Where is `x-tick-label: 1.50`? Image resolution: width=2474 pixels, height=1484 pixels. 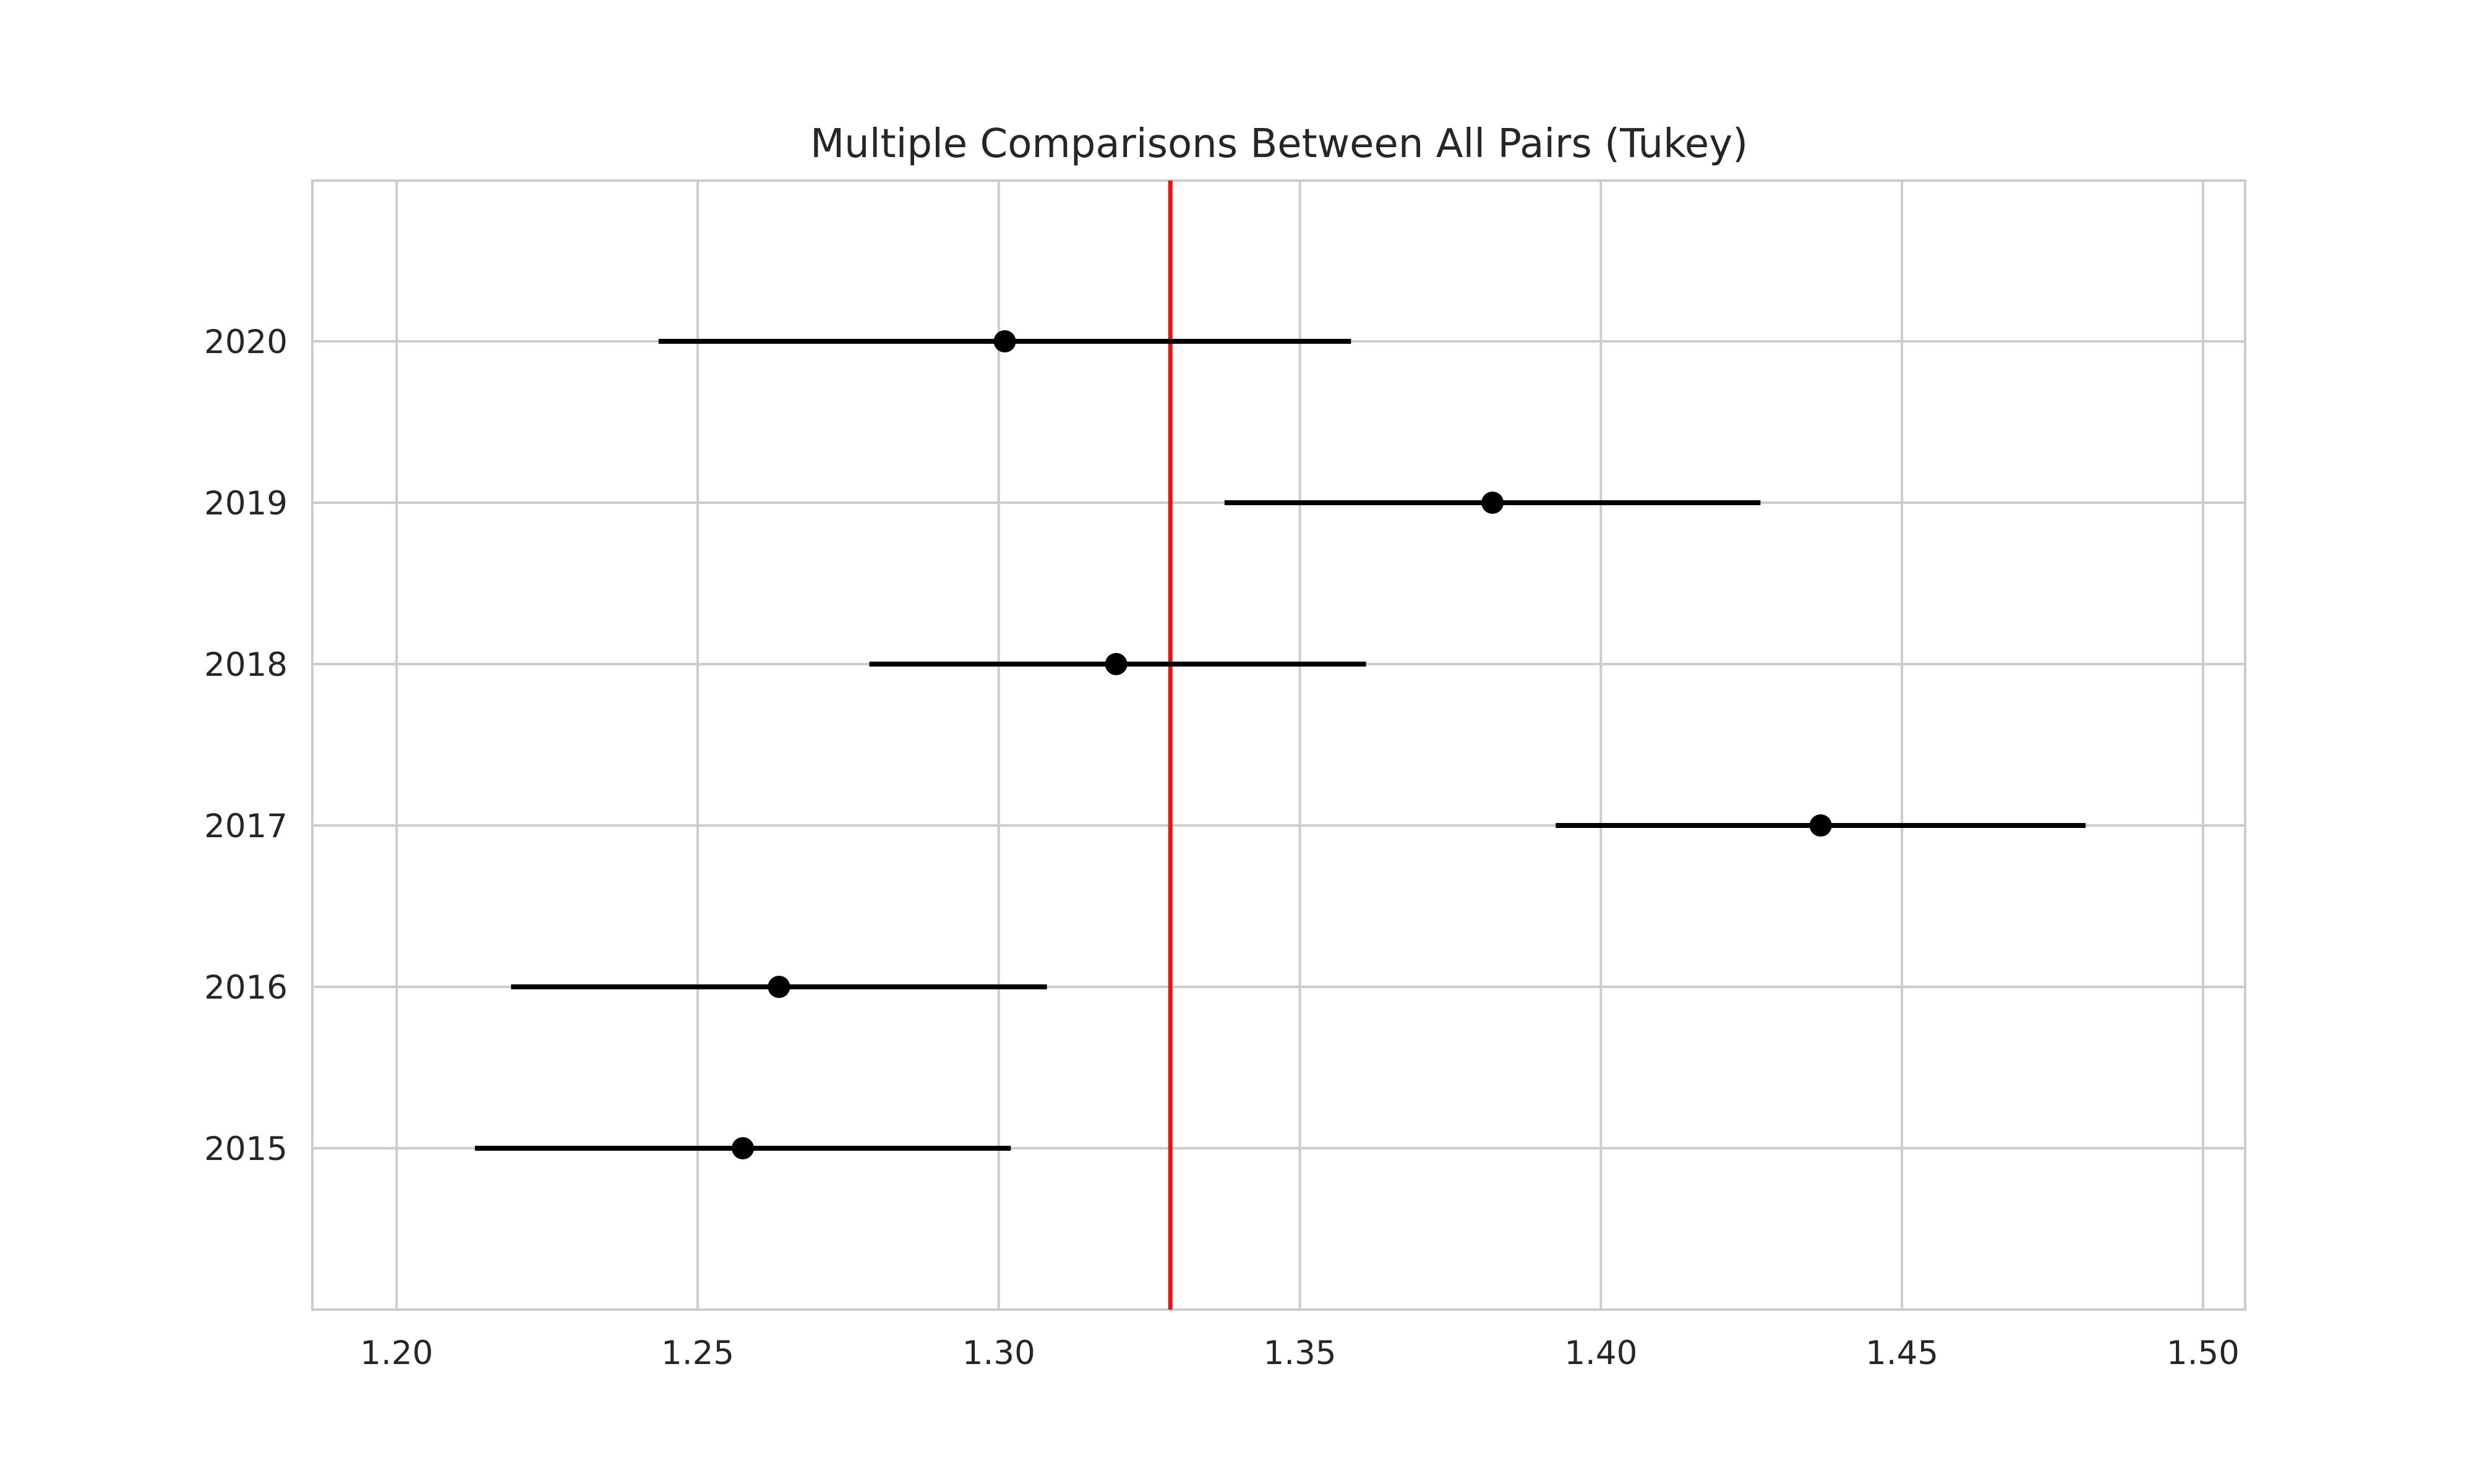 x-tick-label: 1.50 is located at coordinates (2203, 1353).